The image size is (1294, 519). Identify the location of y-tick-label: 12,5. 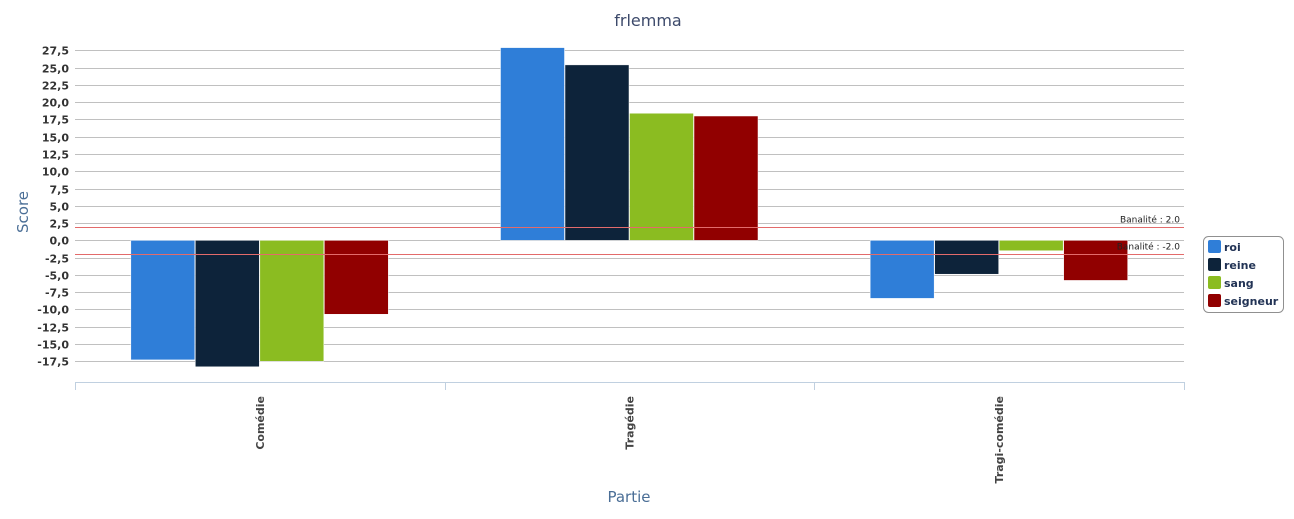
(55, 155).